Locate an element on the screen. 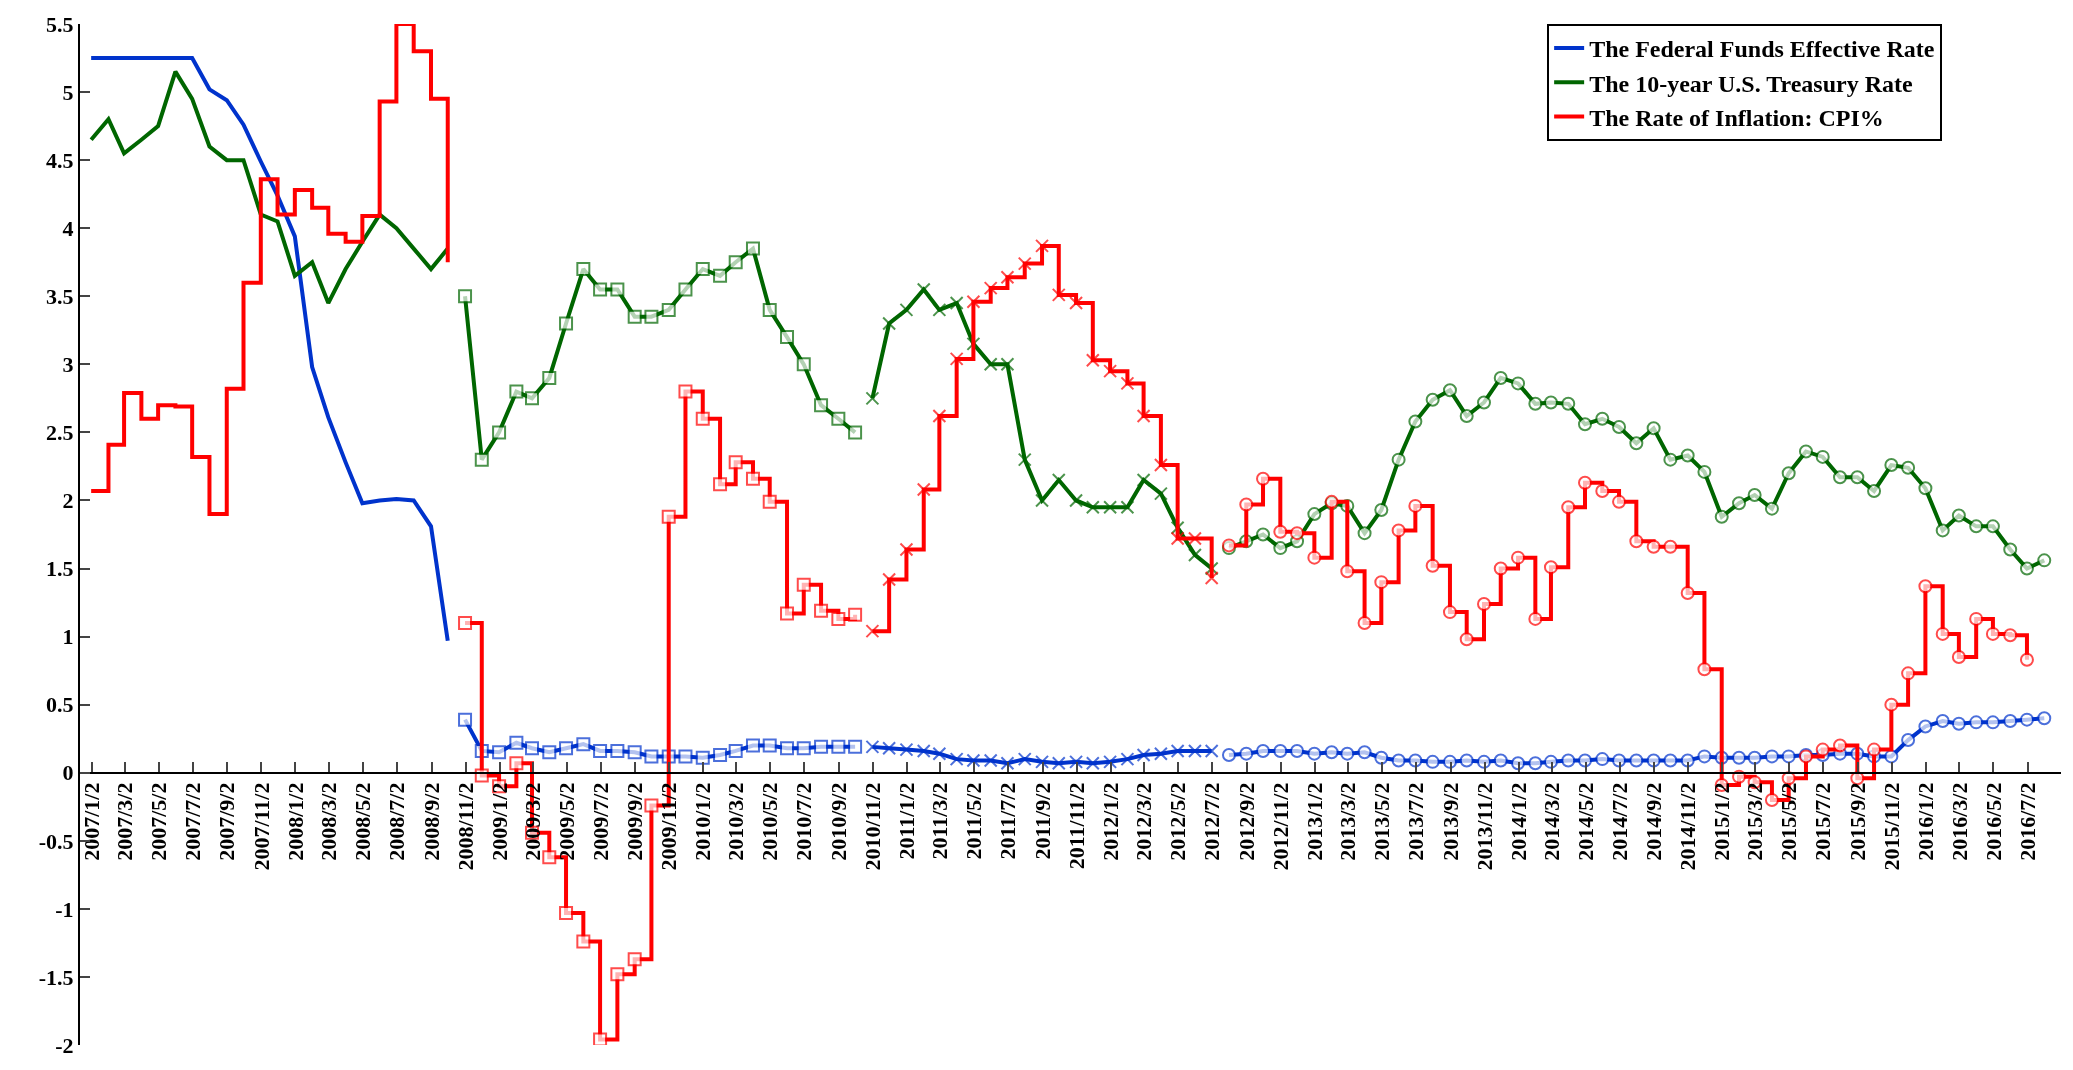  x-tick-label: 2014/1/2 is located at coordinates (1518, 821).